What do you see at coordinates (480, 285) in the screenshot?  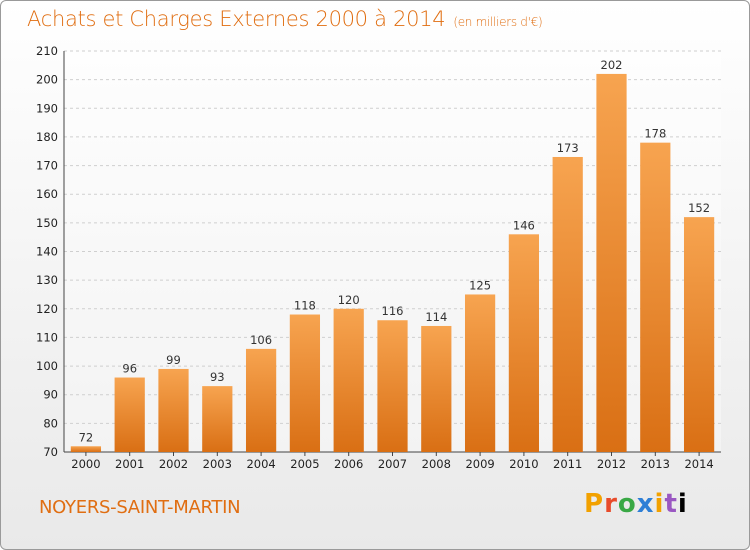 I see `bar-value-label: 125` at bounding box center [480, 285].